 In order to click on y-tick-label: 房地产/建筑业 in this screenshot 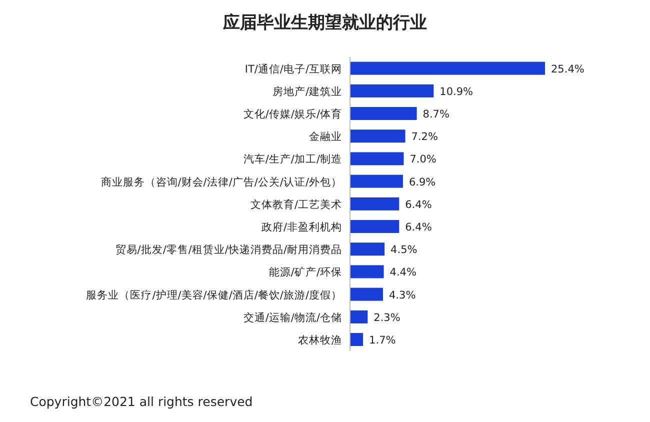, I will do `click(307, 91)`.